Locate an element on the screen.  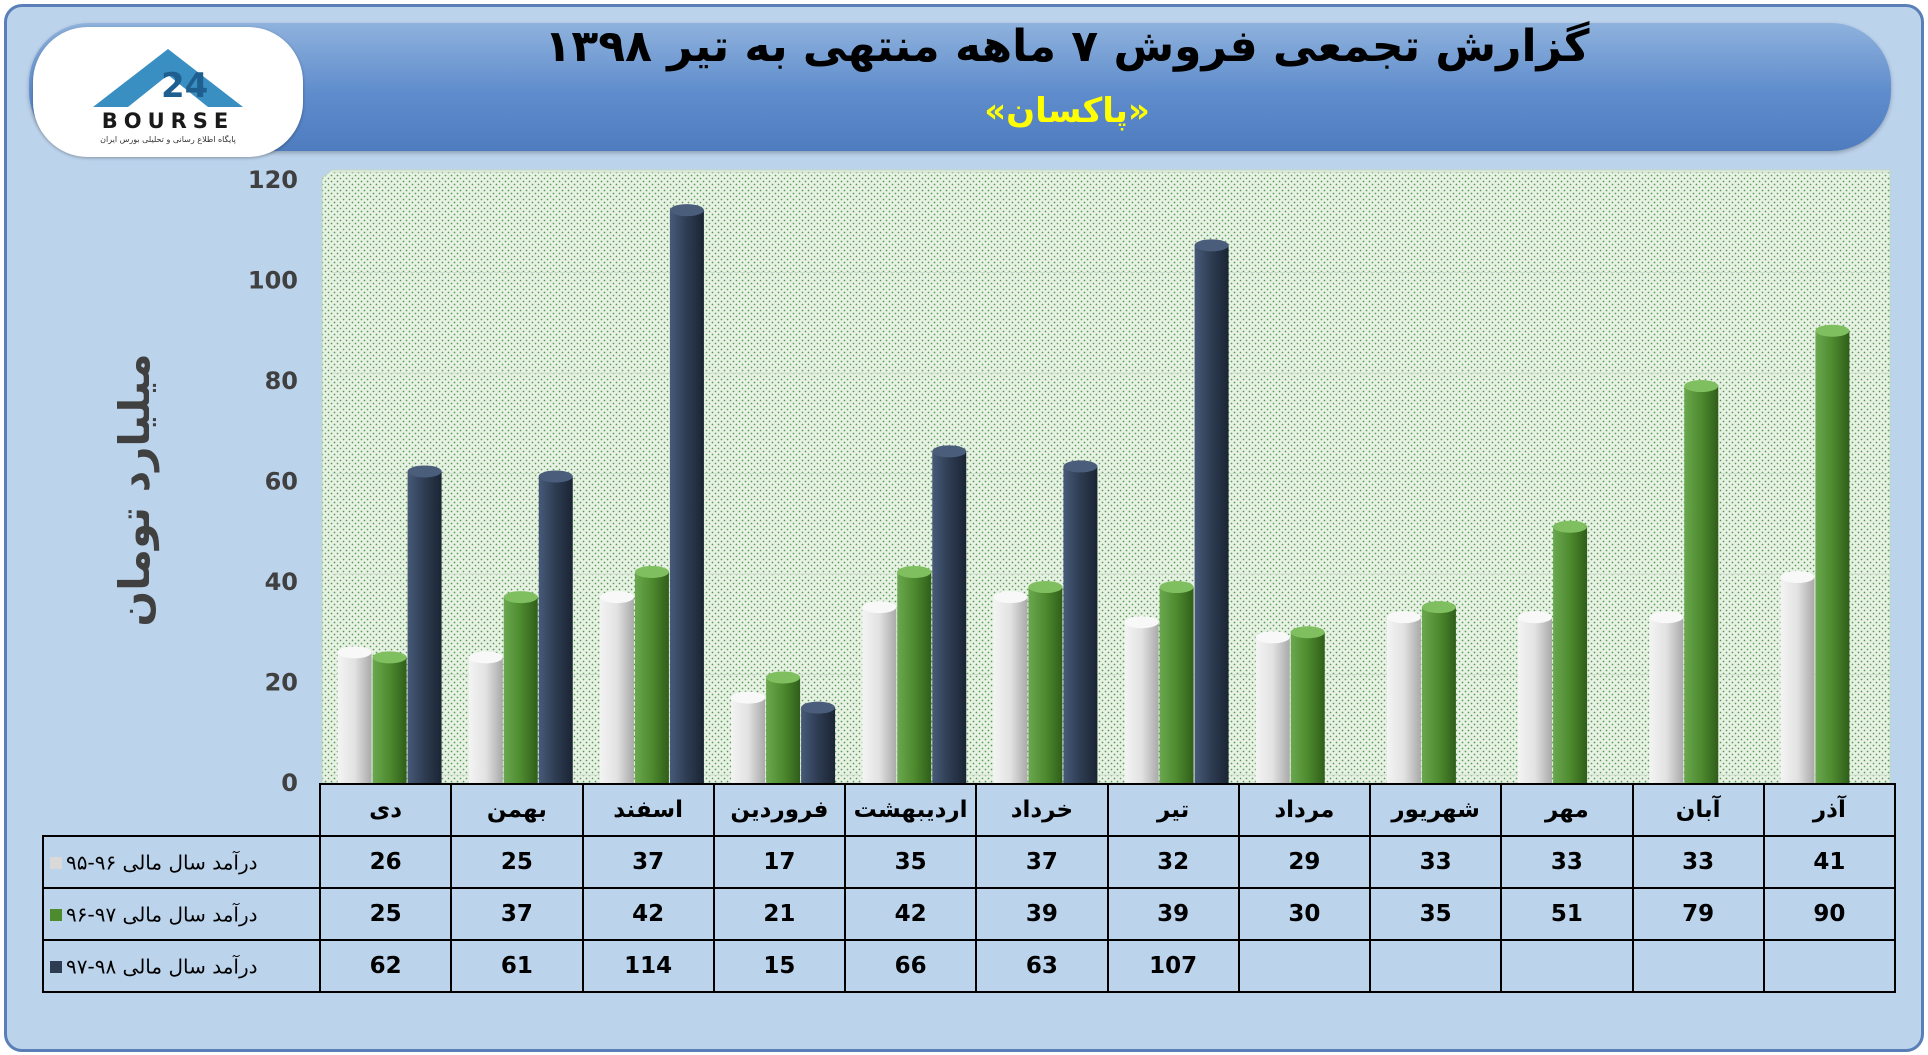
data-label: 42 is located at coordinates (648, 914).